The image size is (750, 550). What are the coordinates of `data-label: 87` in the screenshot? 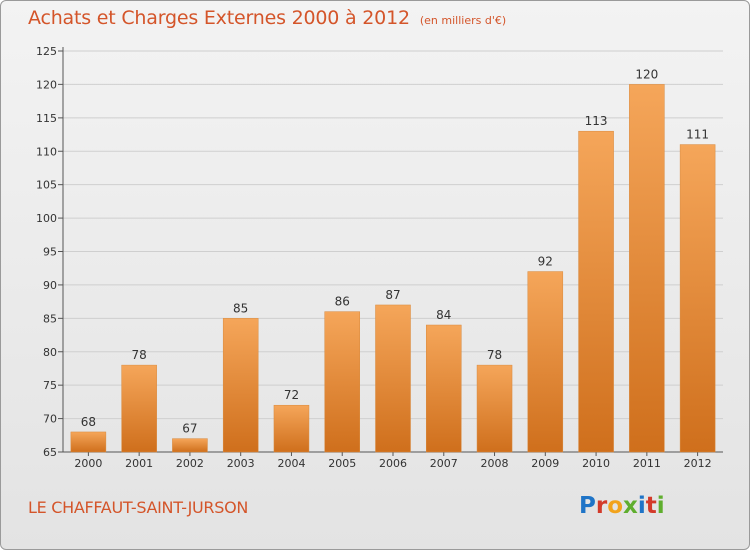 It's located at (392, 295).